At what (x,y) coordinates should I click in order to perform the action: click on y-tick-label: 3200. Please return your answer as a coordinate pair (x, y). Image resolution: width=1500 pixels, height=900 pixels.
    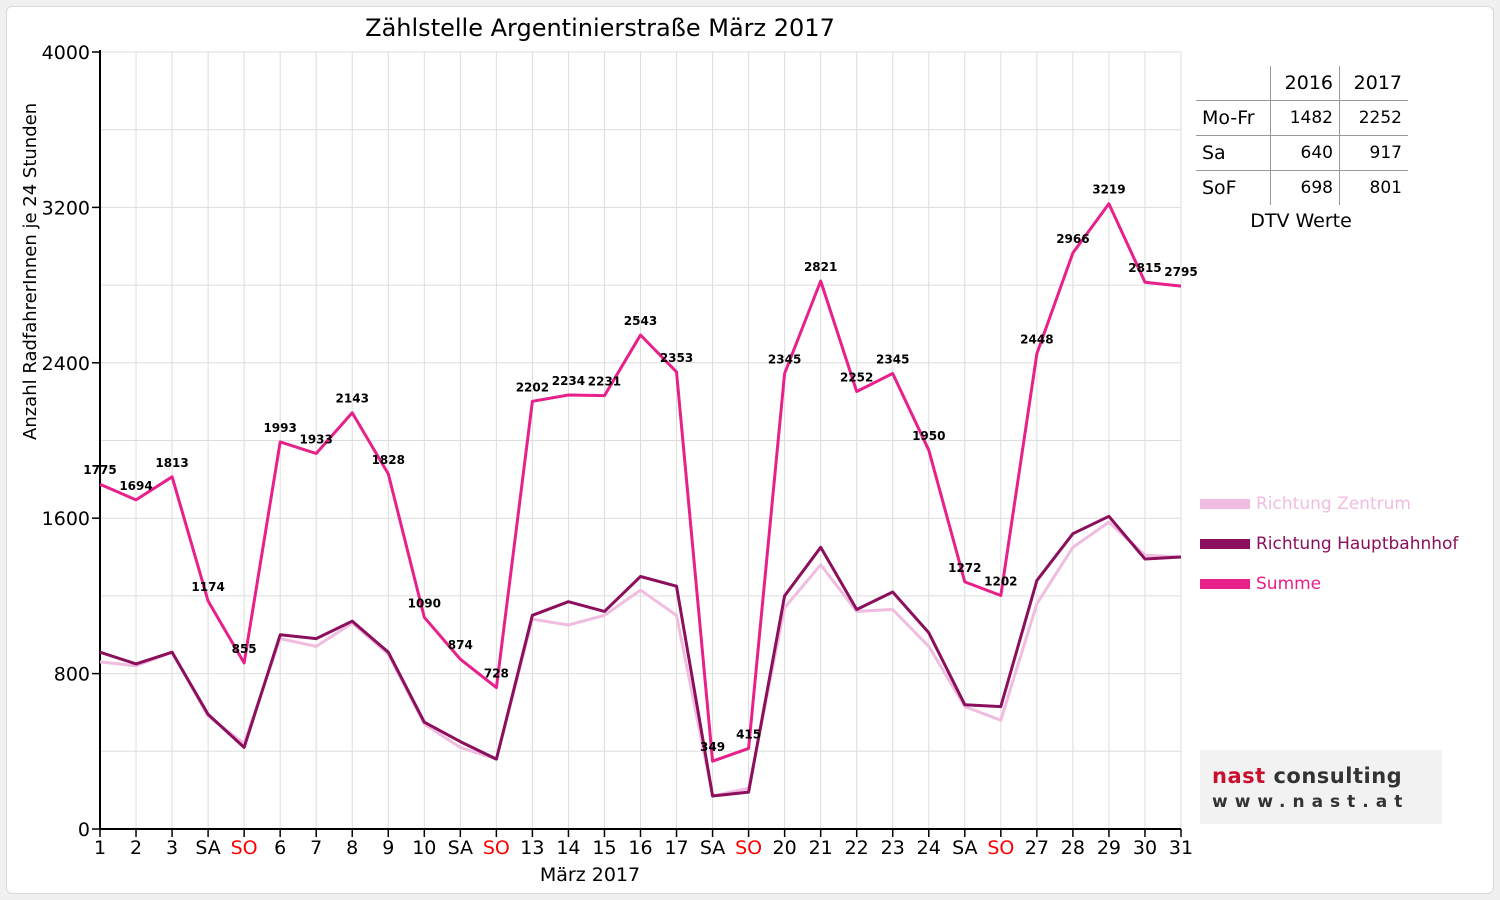
    Looking at the image, I should click on (66, 208).